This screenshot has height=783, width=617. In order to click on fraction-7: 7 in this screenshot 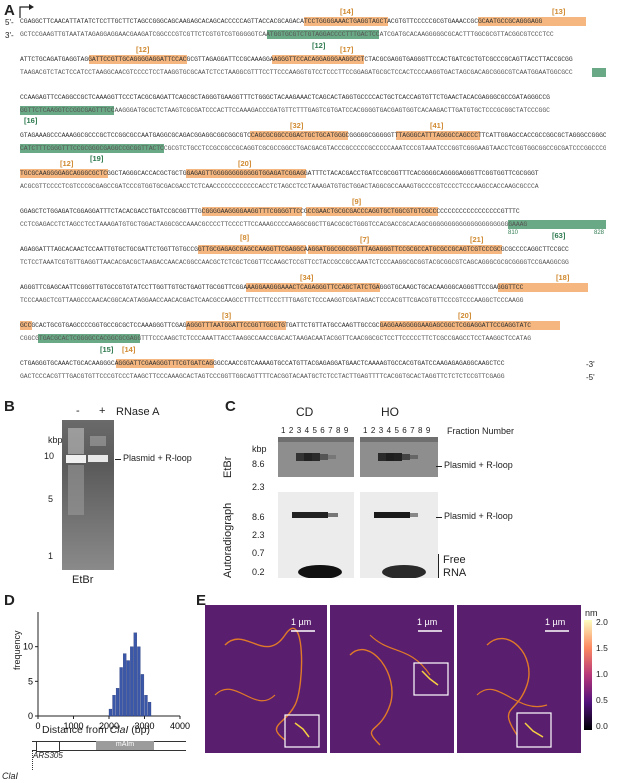, I will do `click(414, 430)`.